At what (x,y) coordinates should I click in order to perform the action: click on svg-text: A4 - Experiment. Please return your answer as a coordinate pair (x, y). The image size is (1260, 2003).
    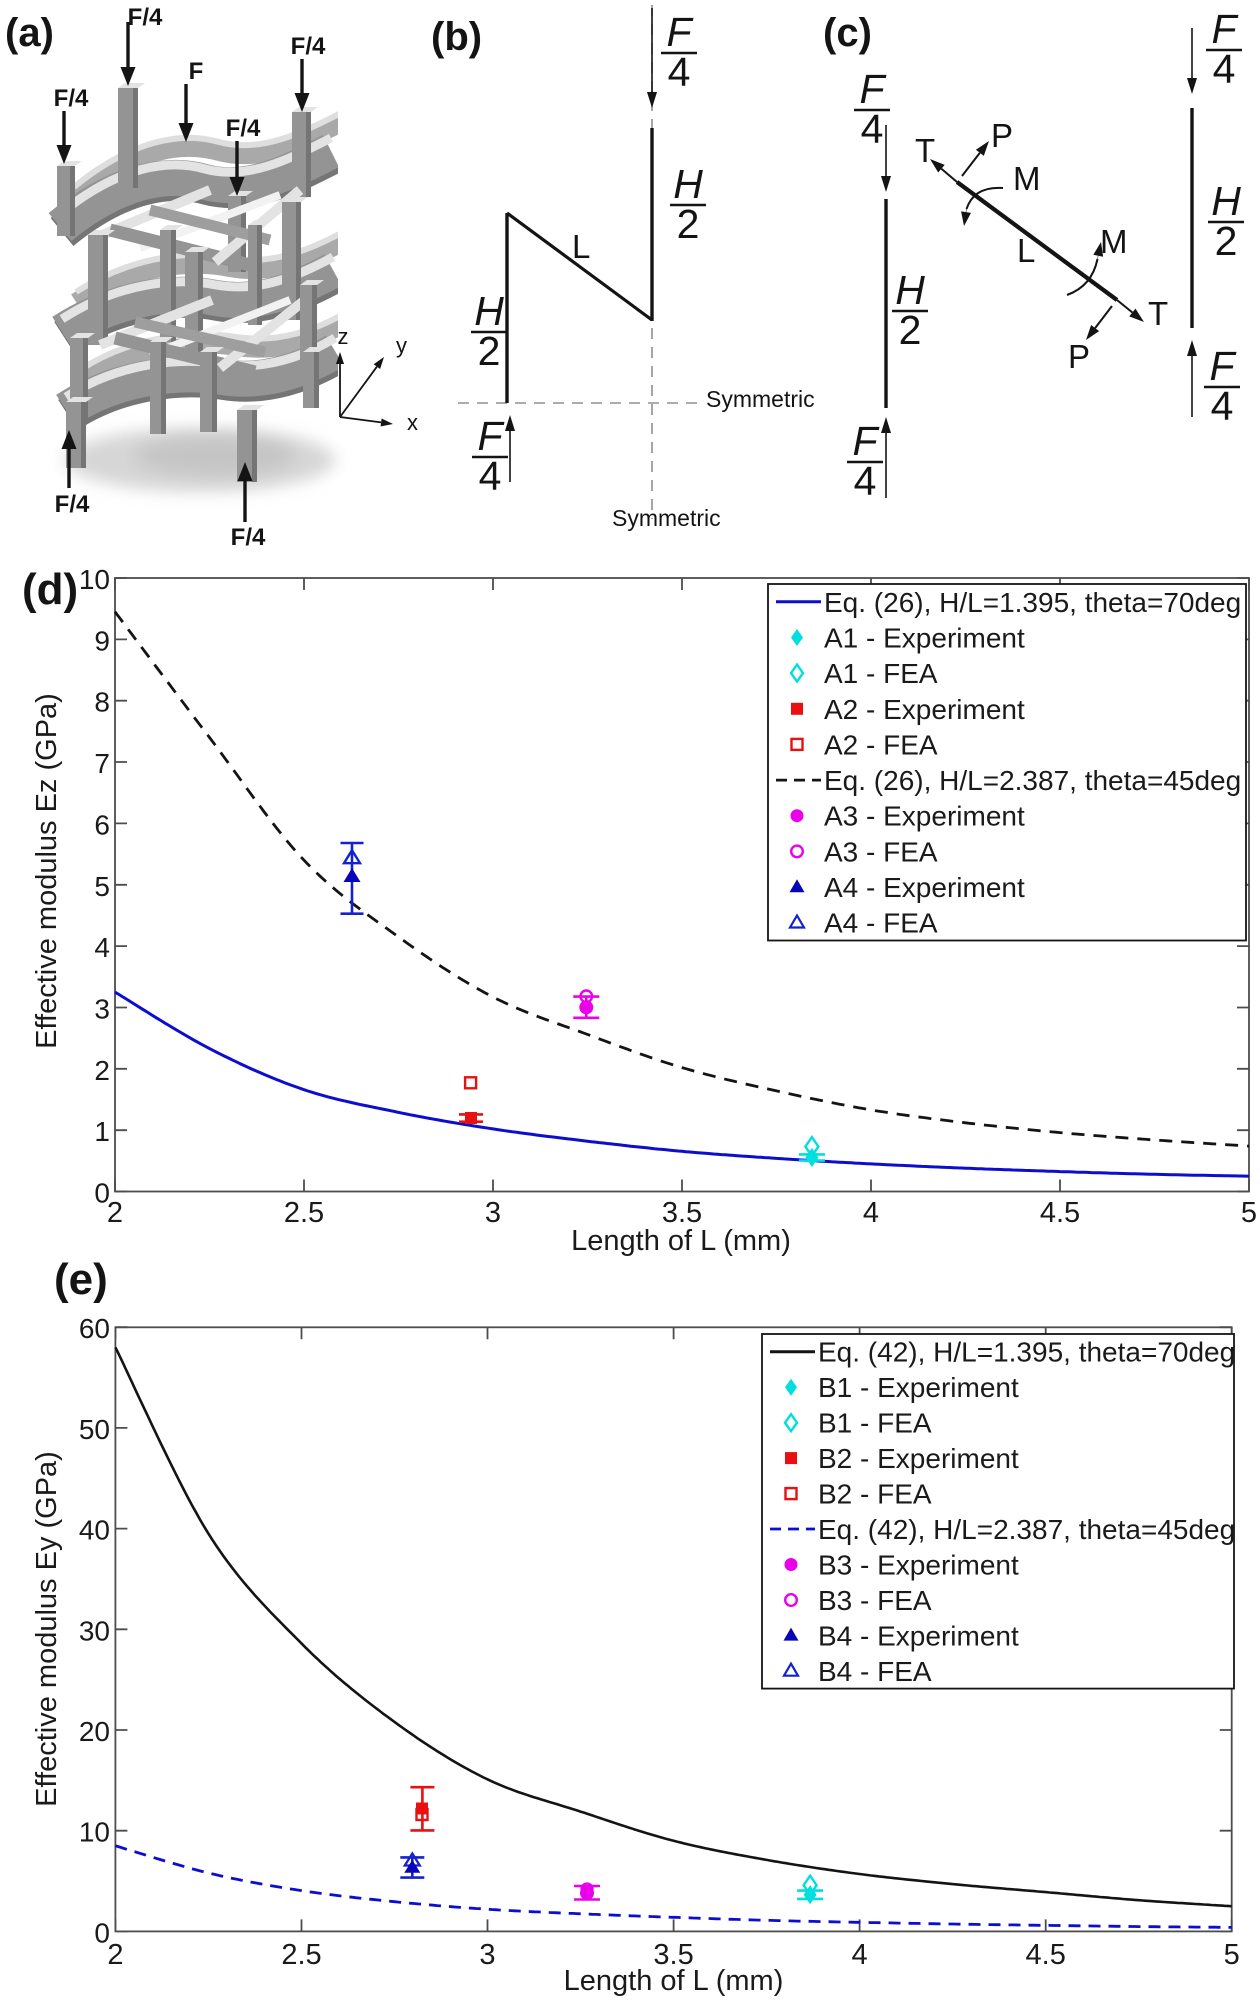
    Looking at the image, I should click on (924, 887).